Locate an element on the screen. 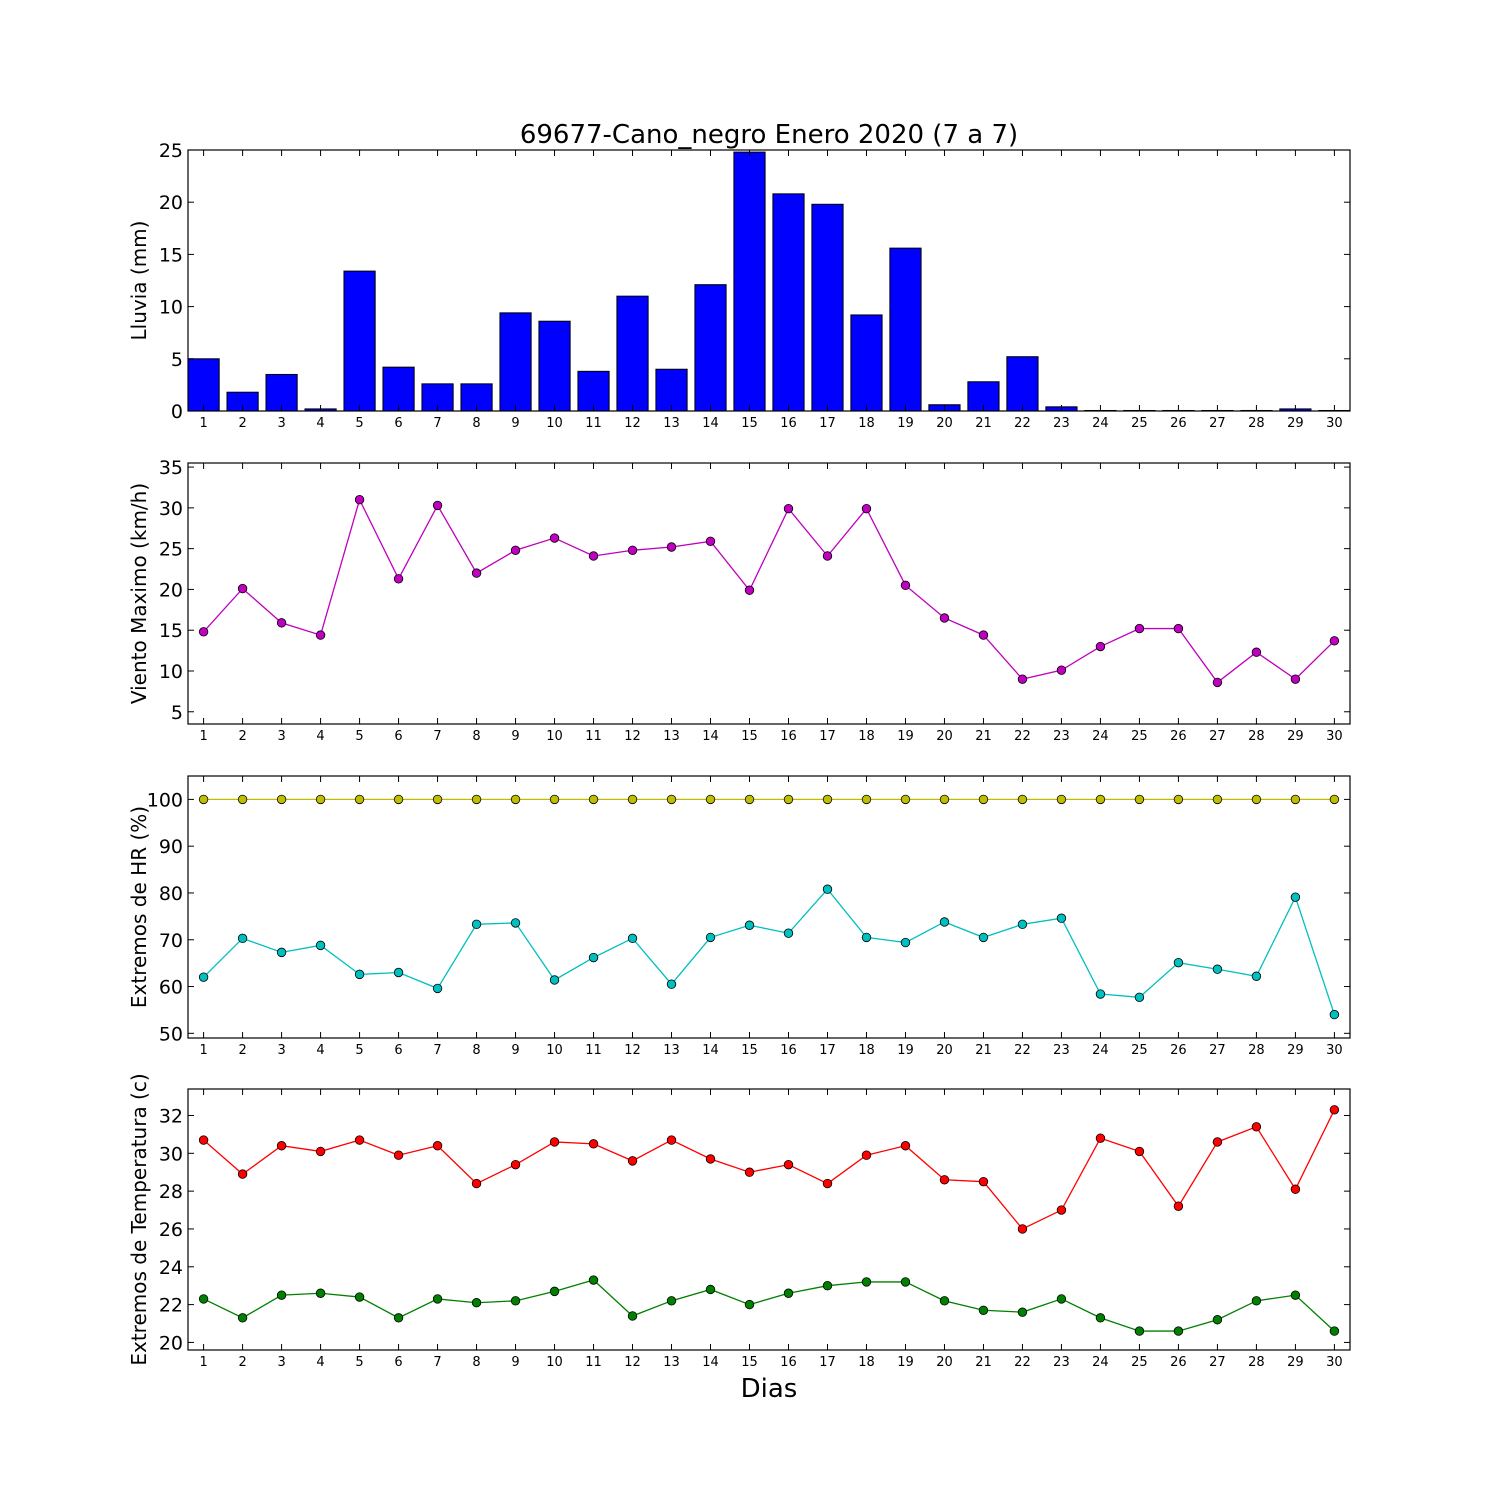  wind-x-tick-label: 20 is located at coordinates (944, 736).